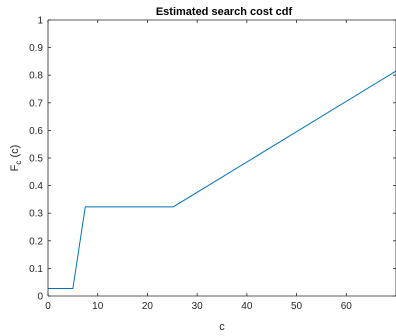 This screenshot has width=396, height=336. What do you see at coordinates (36, 103) in the screenshot?
I see `y-tick-label: 0.7` at bounding box center [36, 103].